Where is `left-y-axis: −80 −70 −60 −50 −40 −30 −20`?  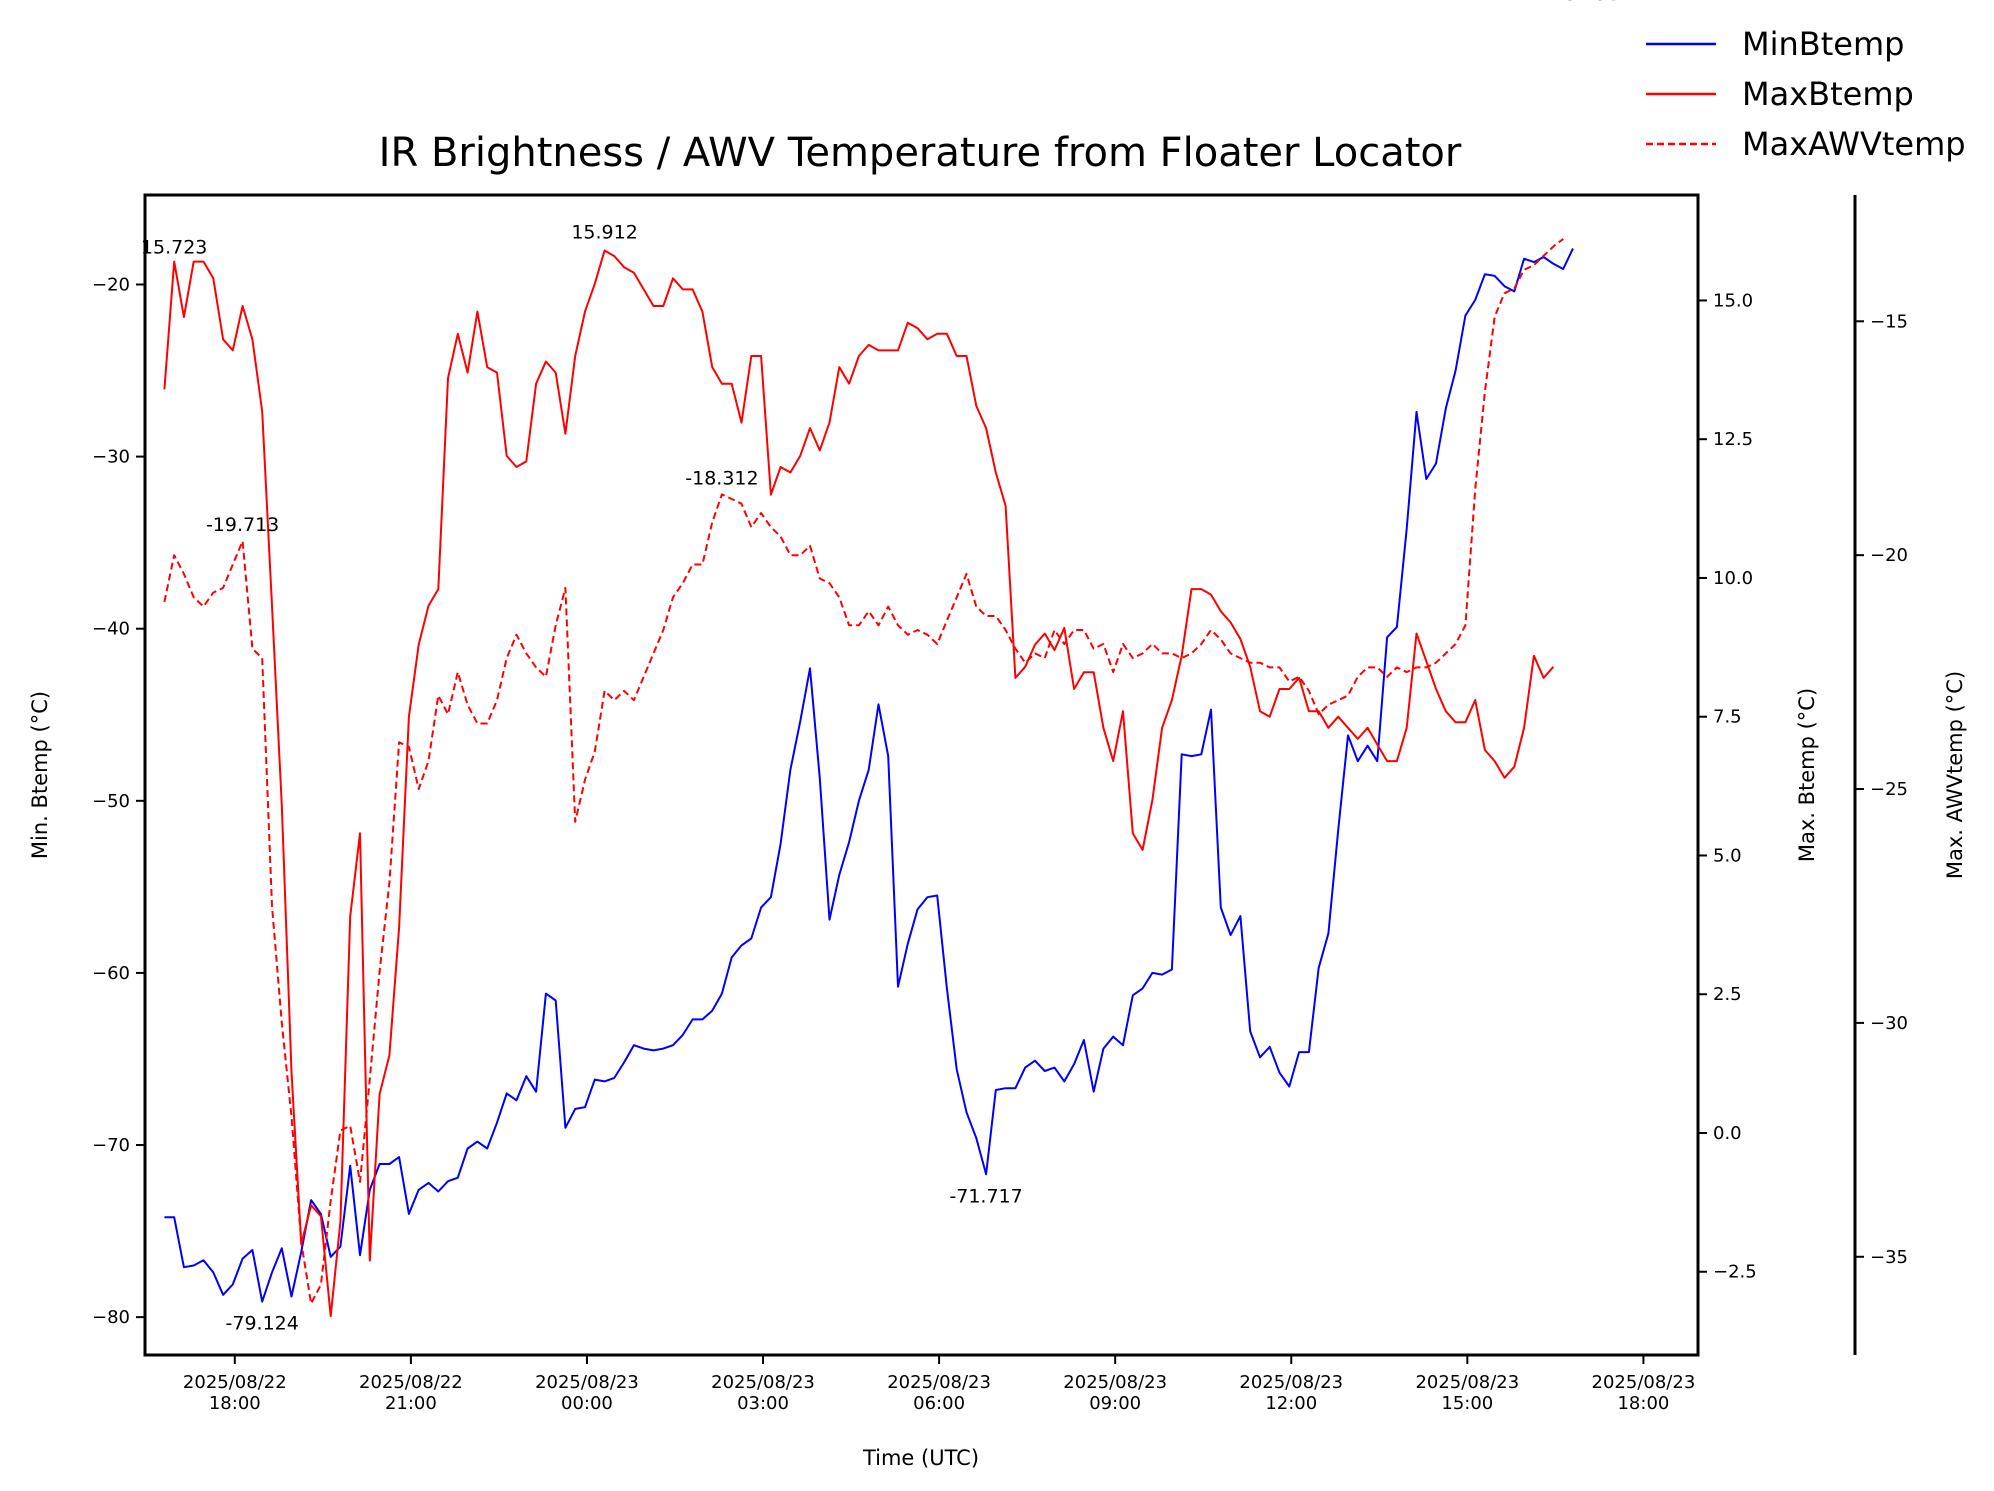
left-y-axis: −80 −70 −60 −50 −40 −30 −20 is located at coordinates (118, 801).